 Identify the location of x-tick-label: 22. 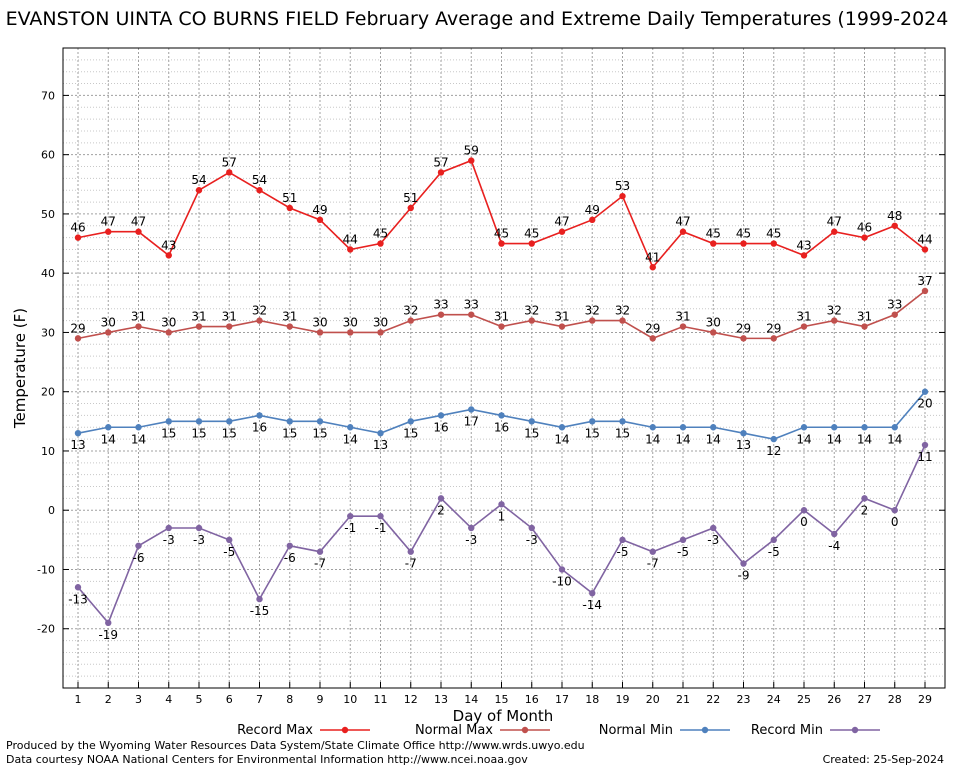
(713, 699).